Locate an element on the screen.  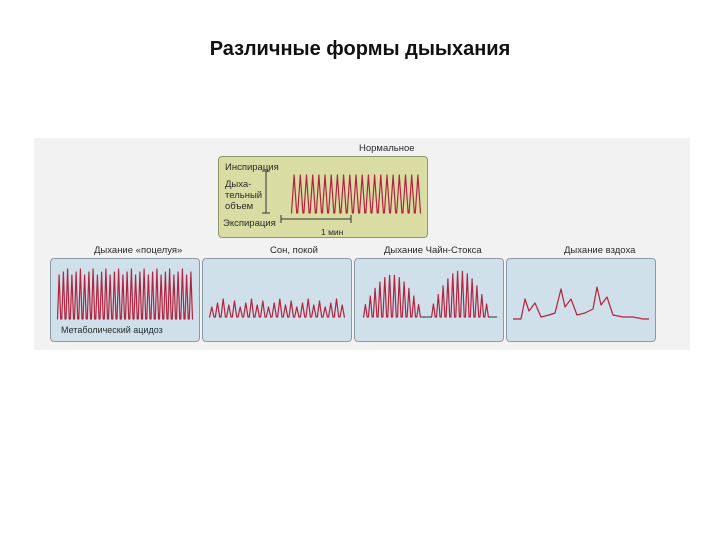
normal-breathing-trace is located at coordinates (342, 196).